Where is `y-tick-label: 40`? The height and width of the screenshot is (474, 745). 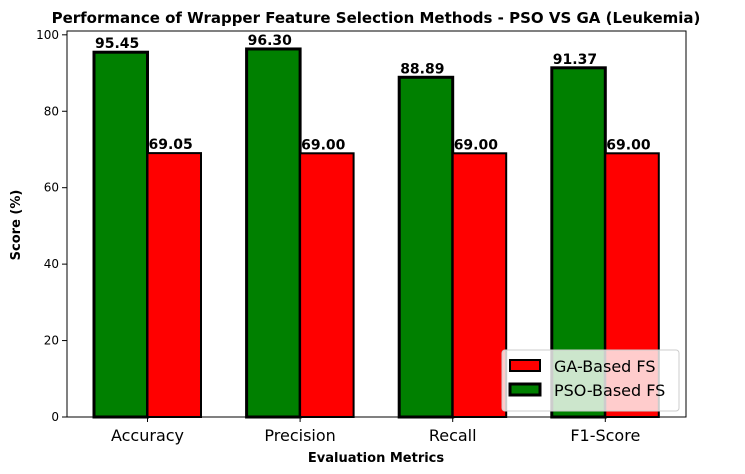
y-tick-label: 40 is located at coordinates (51, 264).